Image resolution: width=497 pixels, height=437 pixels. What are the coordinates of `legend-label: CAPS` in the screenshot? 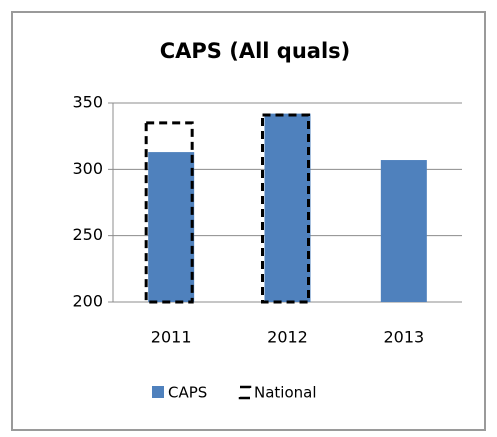 It's located at (187, 393).